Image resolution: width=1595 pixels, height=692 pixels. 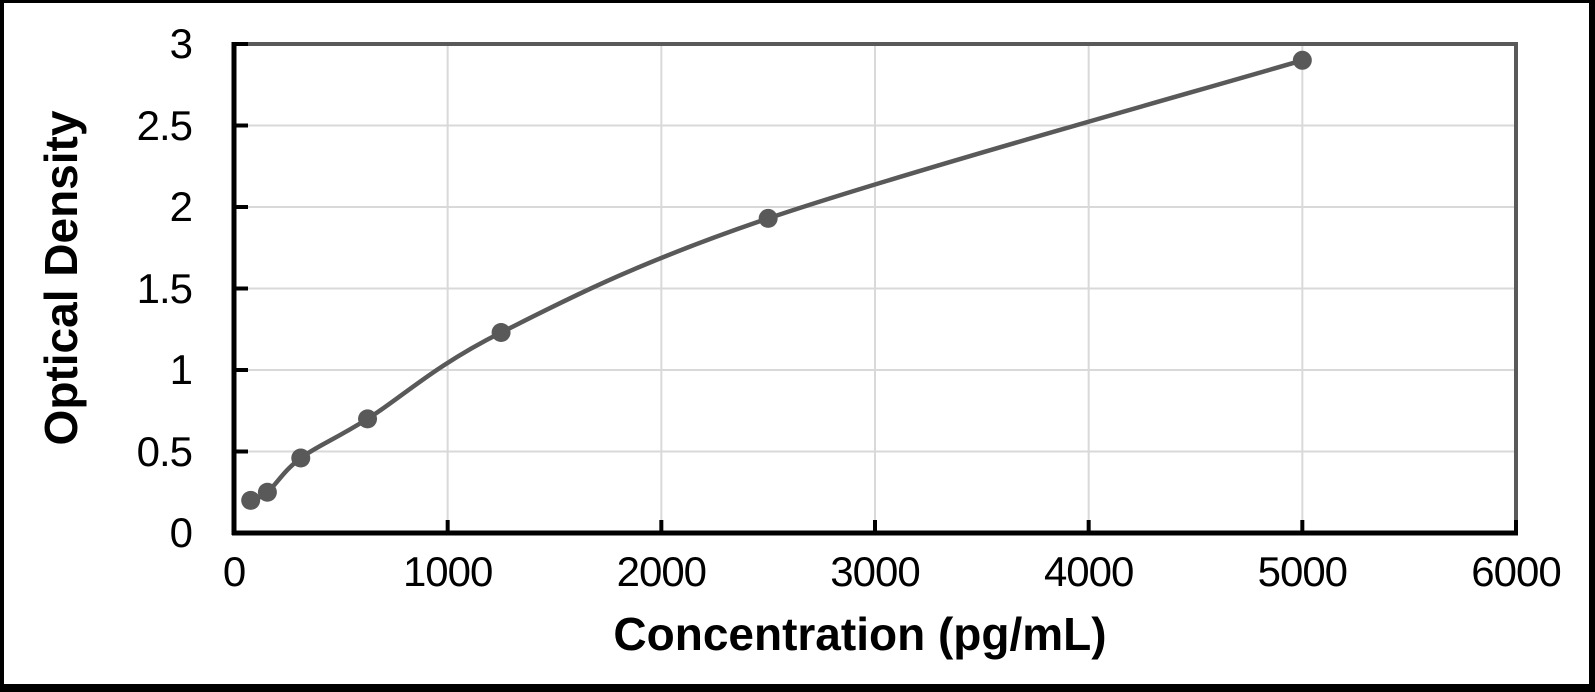 What do you see at coordinates (1088, 571) in the screenshot?
I see `x-tick-label: 4000` at bounding box center [1088, 571].